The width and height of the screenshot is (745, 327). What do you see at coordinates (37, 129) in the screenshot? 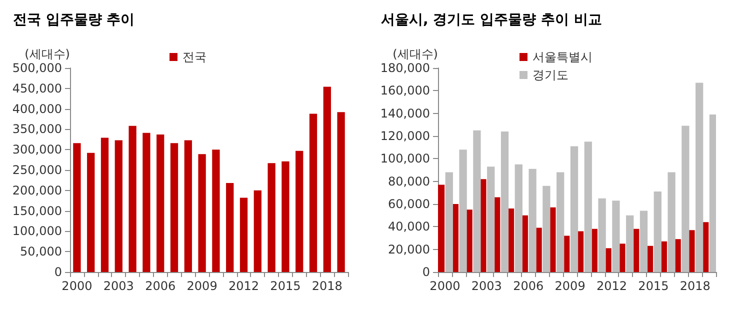
I see `y-tick-label: 350,000` at bounding box center [37, 129].